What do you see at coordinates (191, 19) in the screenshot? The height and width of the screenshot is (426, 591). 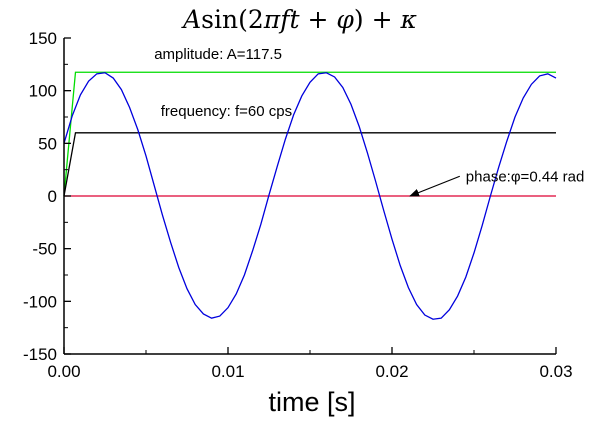 I see `title-part: A` at bounding box center [191, 19].